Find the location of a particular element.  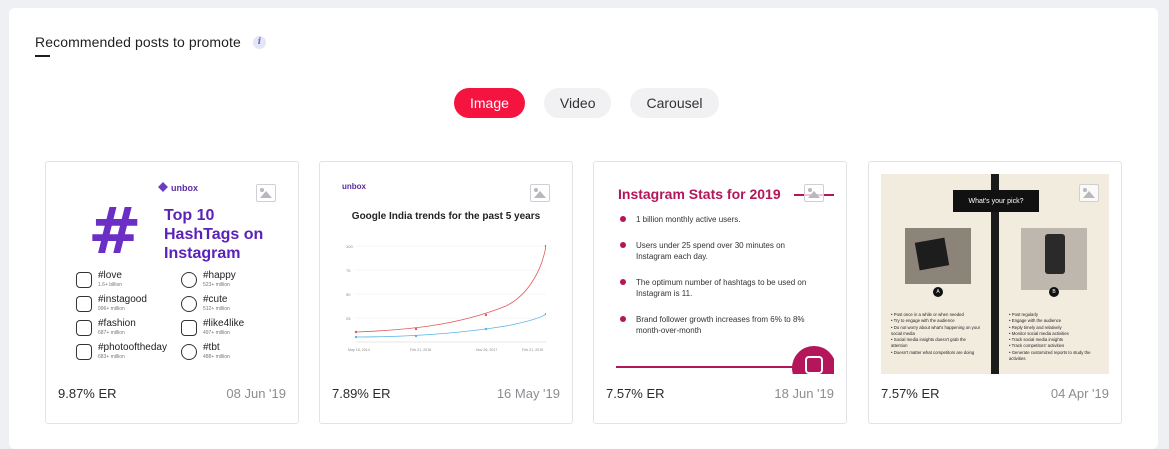

tab-image: Image is located at coordinates (489, 103).